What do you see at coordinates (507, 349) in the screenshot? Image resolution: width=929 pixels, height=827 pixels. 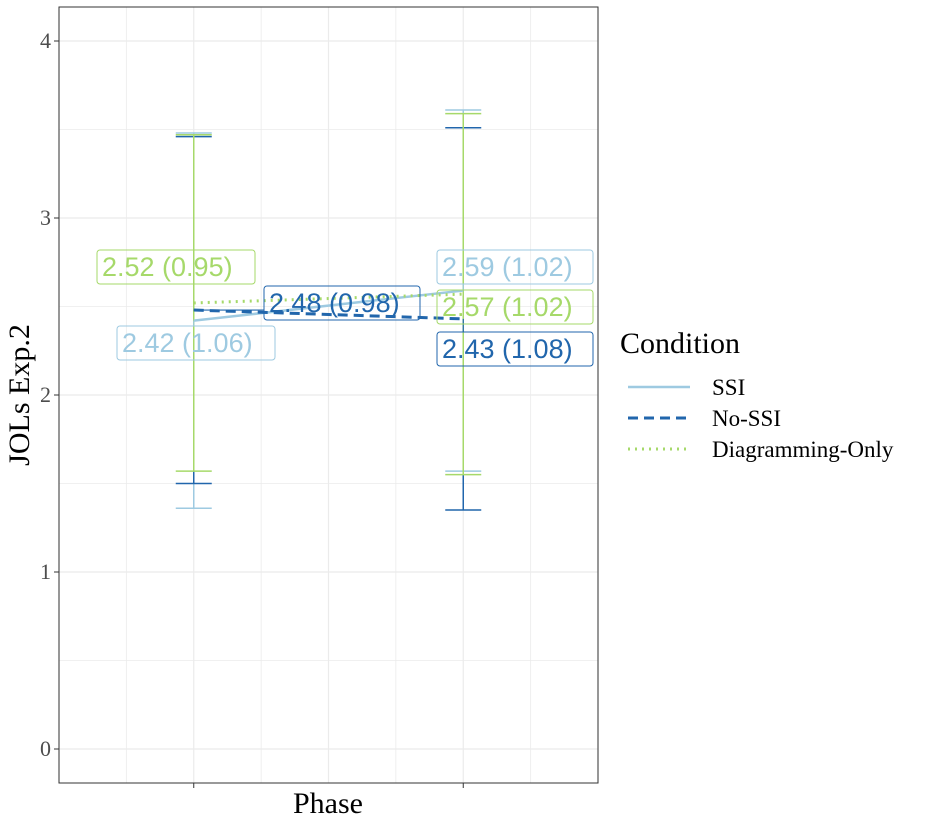 I see `data-label: 2.43 (1.08)` at bounding box center [507, 349].